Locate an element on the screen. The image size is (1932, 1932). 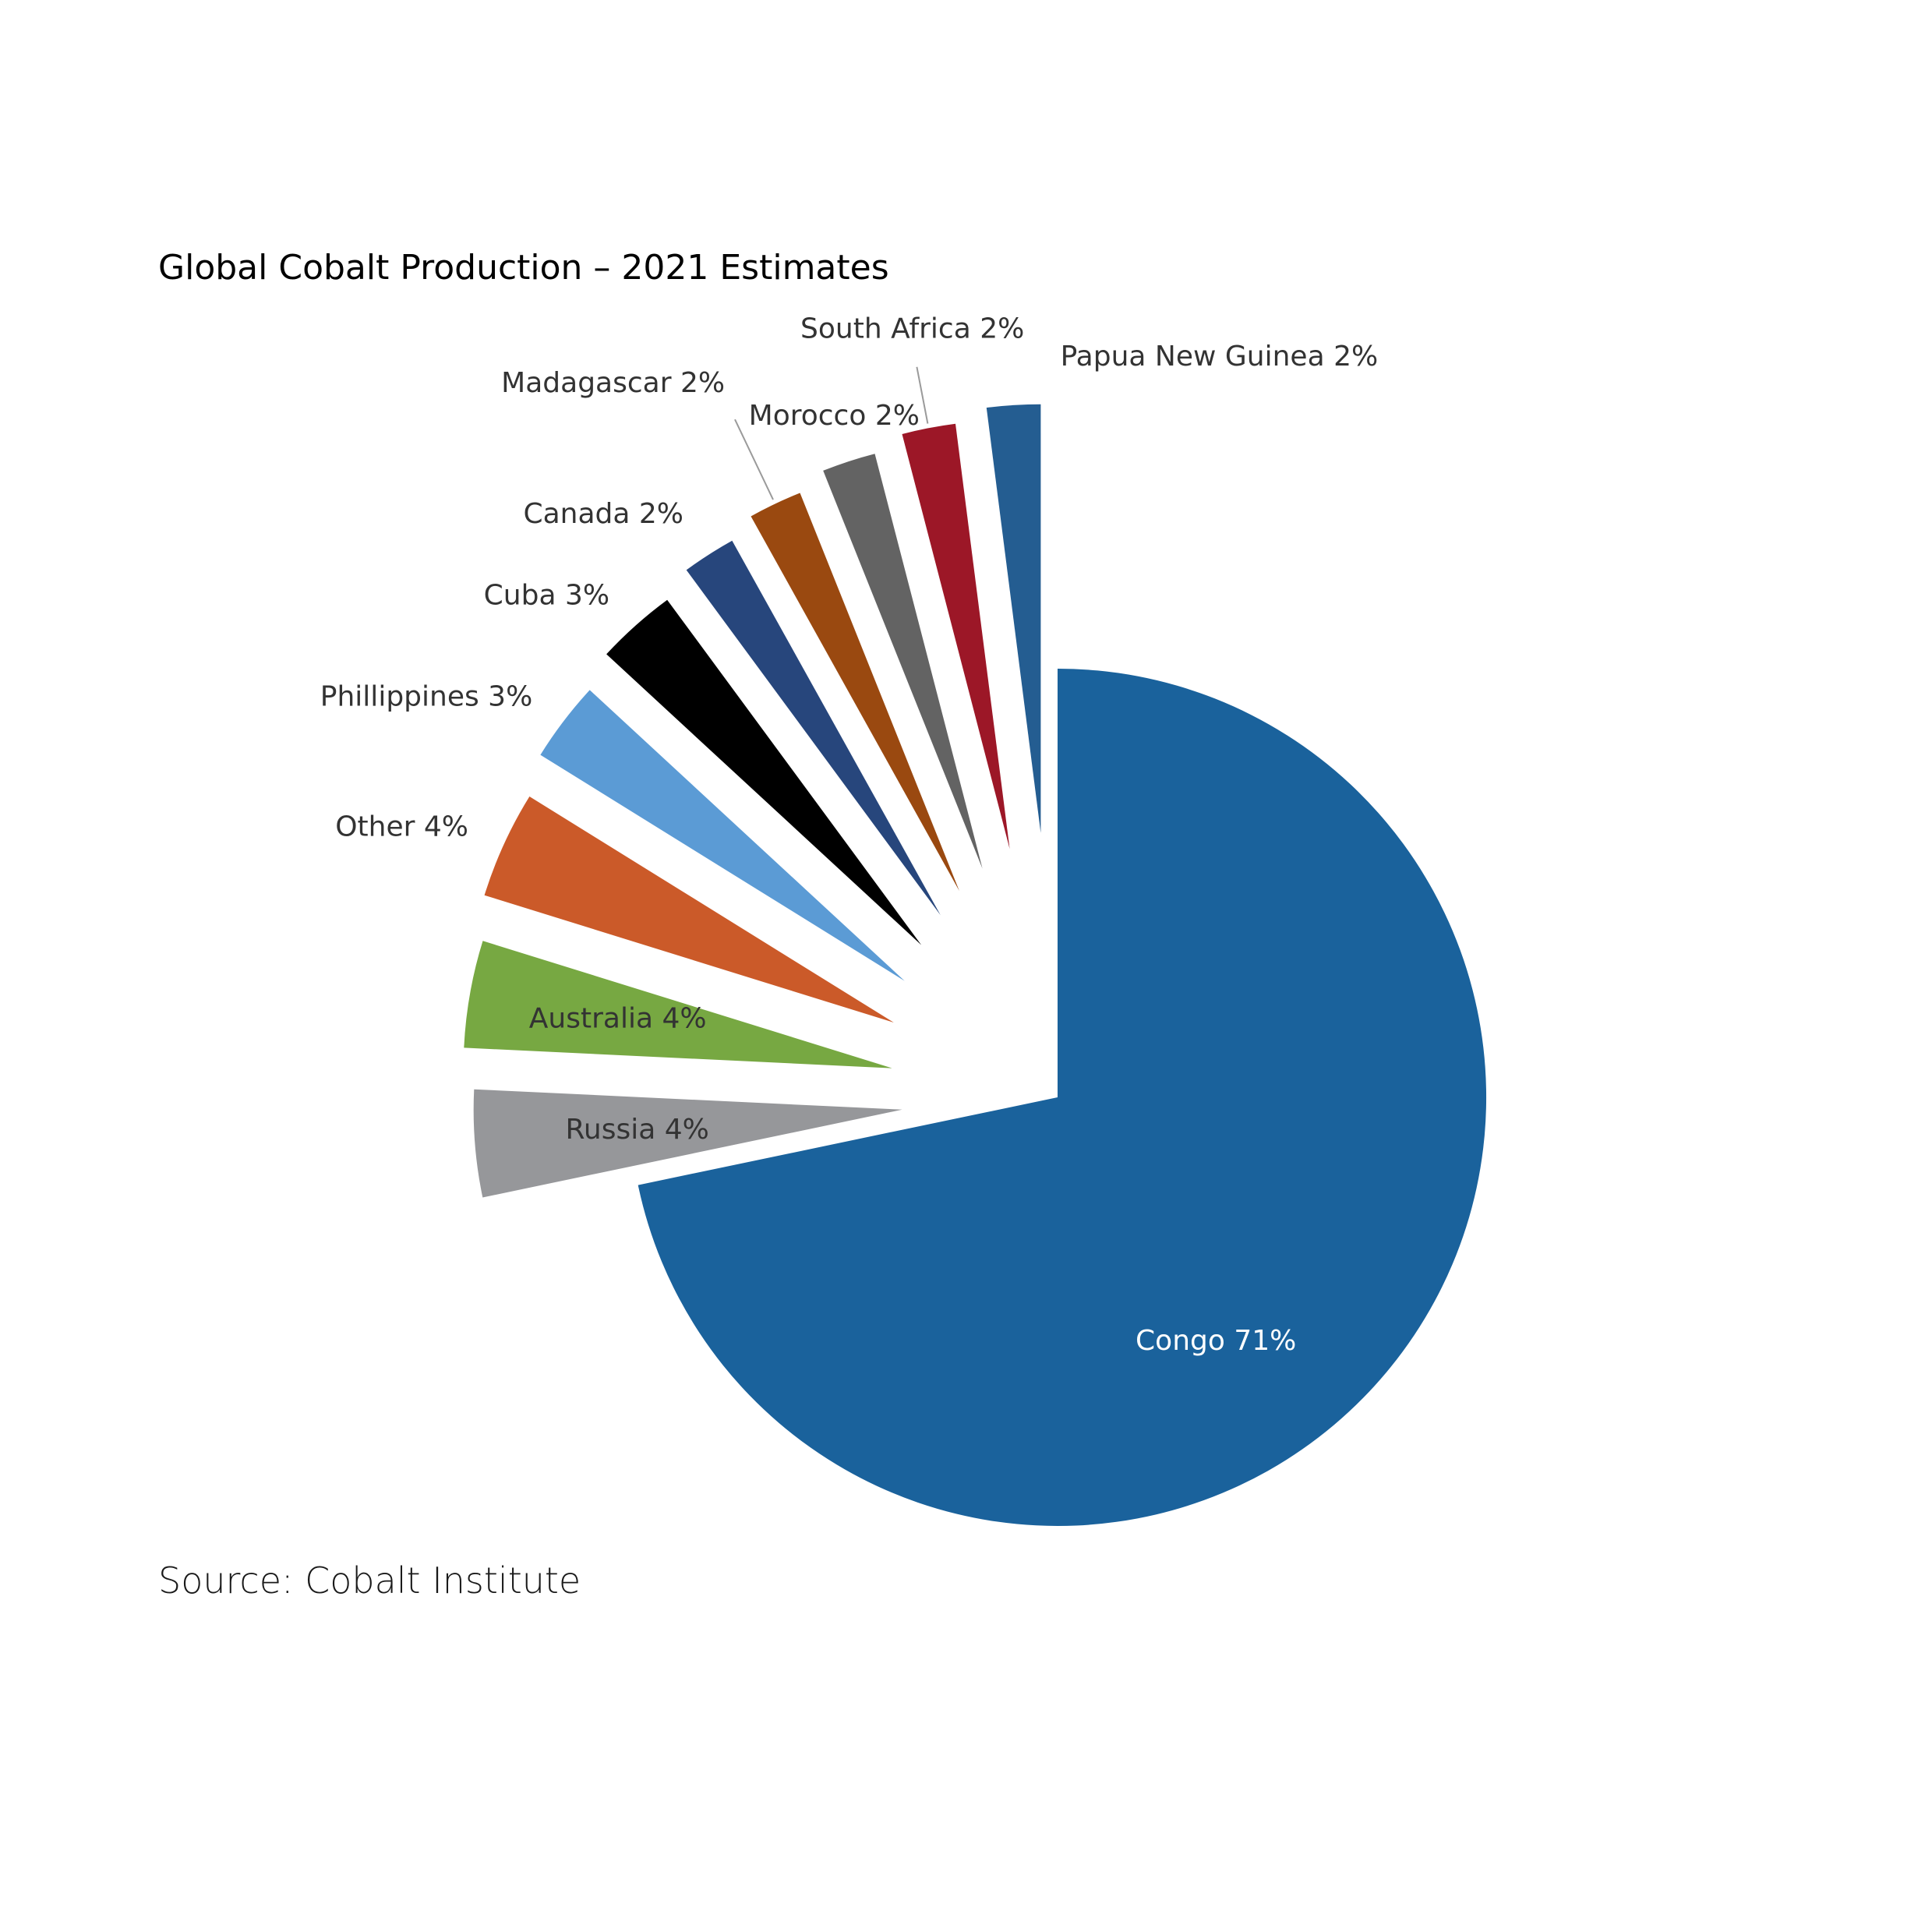
pie-slice-australia is located at coordinates (678, 1004).